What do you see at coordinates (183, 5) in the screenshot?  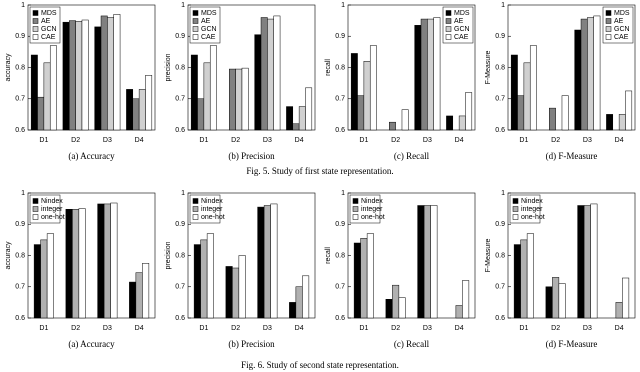 I see `y-tick-label: 1` at bounding box center [183, 5].